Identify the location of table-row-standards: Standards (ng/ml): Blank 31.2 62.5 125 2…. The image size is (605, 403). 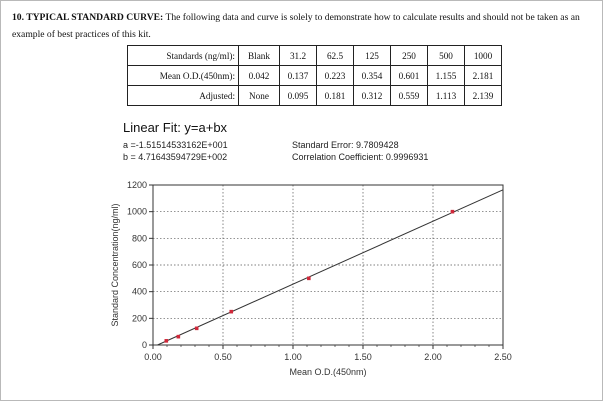
(314, 55).